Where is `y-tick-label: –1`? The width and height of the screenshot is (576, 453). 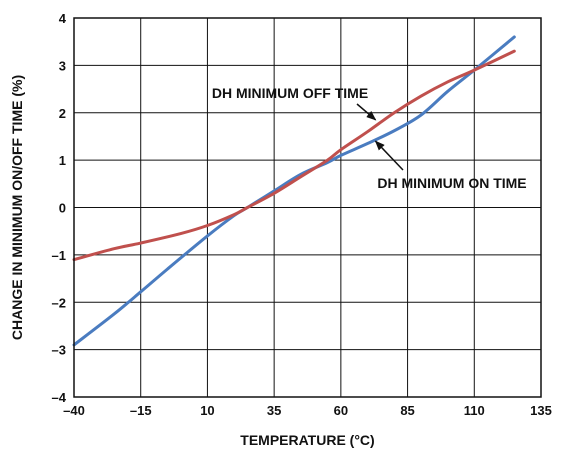
y-tick-label: –1 is located at coordinates (59, 255).